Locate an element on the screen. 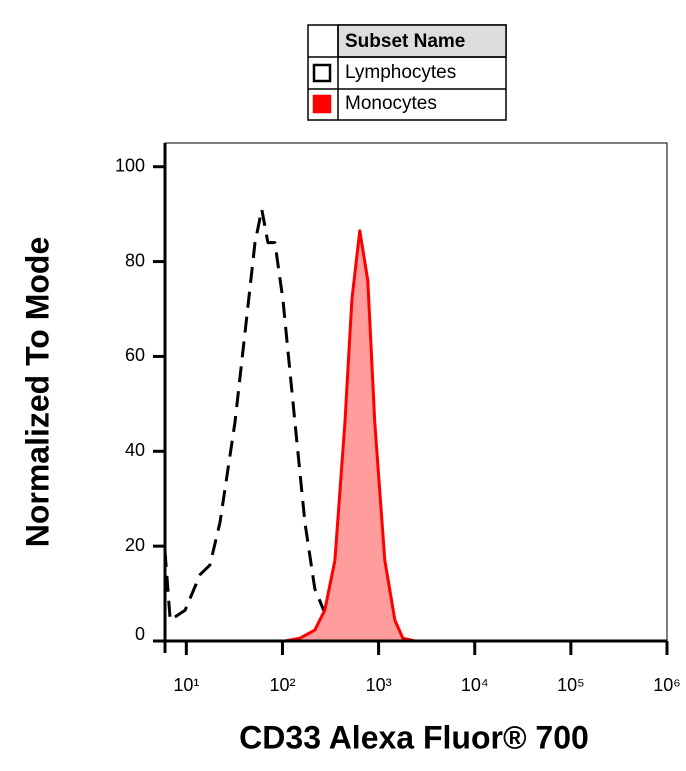 Image resolution: width=686 pixels, height=771 pixels. x-tick-label: 10⁴ is located at coordinates (475, 685).